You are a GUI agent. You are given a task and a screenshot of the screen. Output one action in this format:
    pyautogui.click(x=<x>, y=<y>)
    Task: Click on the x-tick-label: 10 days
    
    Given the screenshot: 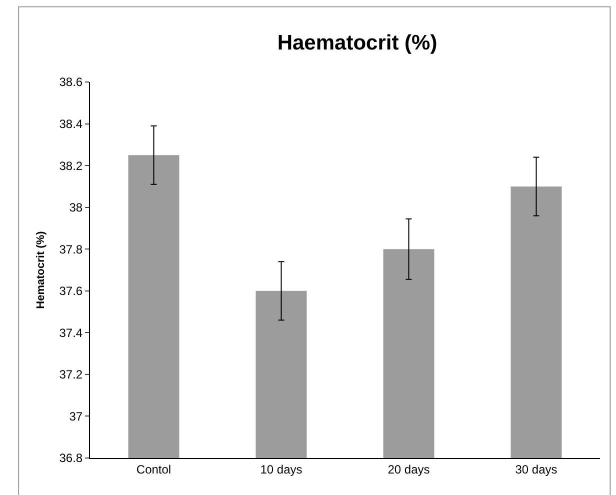 What is the action you would take?
    pyautogui.click(x=281, y=469)
    